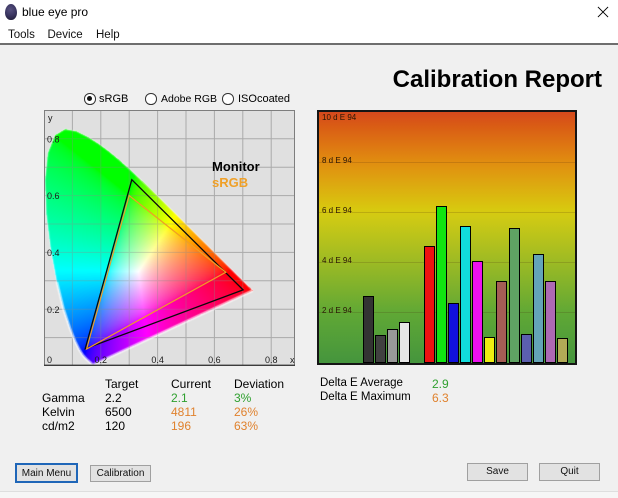 Image resolution: width=618 pixels, height=498 pixels. I want to click on svg-text: 0, so click(49, 360).